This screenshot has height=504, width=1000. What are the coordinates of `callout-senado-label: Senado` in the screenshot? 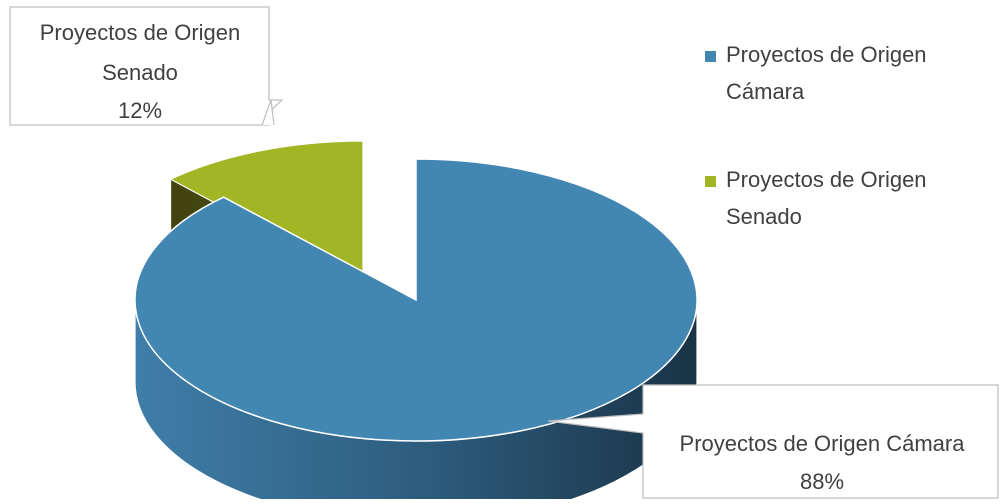 It's located at (140, 72).